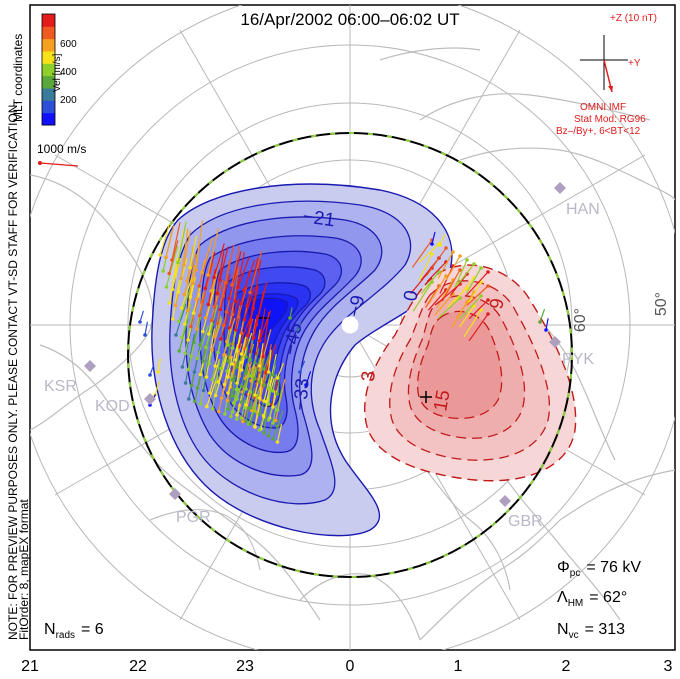  What do you see at coordinates (525, 521) in the screenshot?
I see `station-label: GBR` at bounding box center [525, 521].